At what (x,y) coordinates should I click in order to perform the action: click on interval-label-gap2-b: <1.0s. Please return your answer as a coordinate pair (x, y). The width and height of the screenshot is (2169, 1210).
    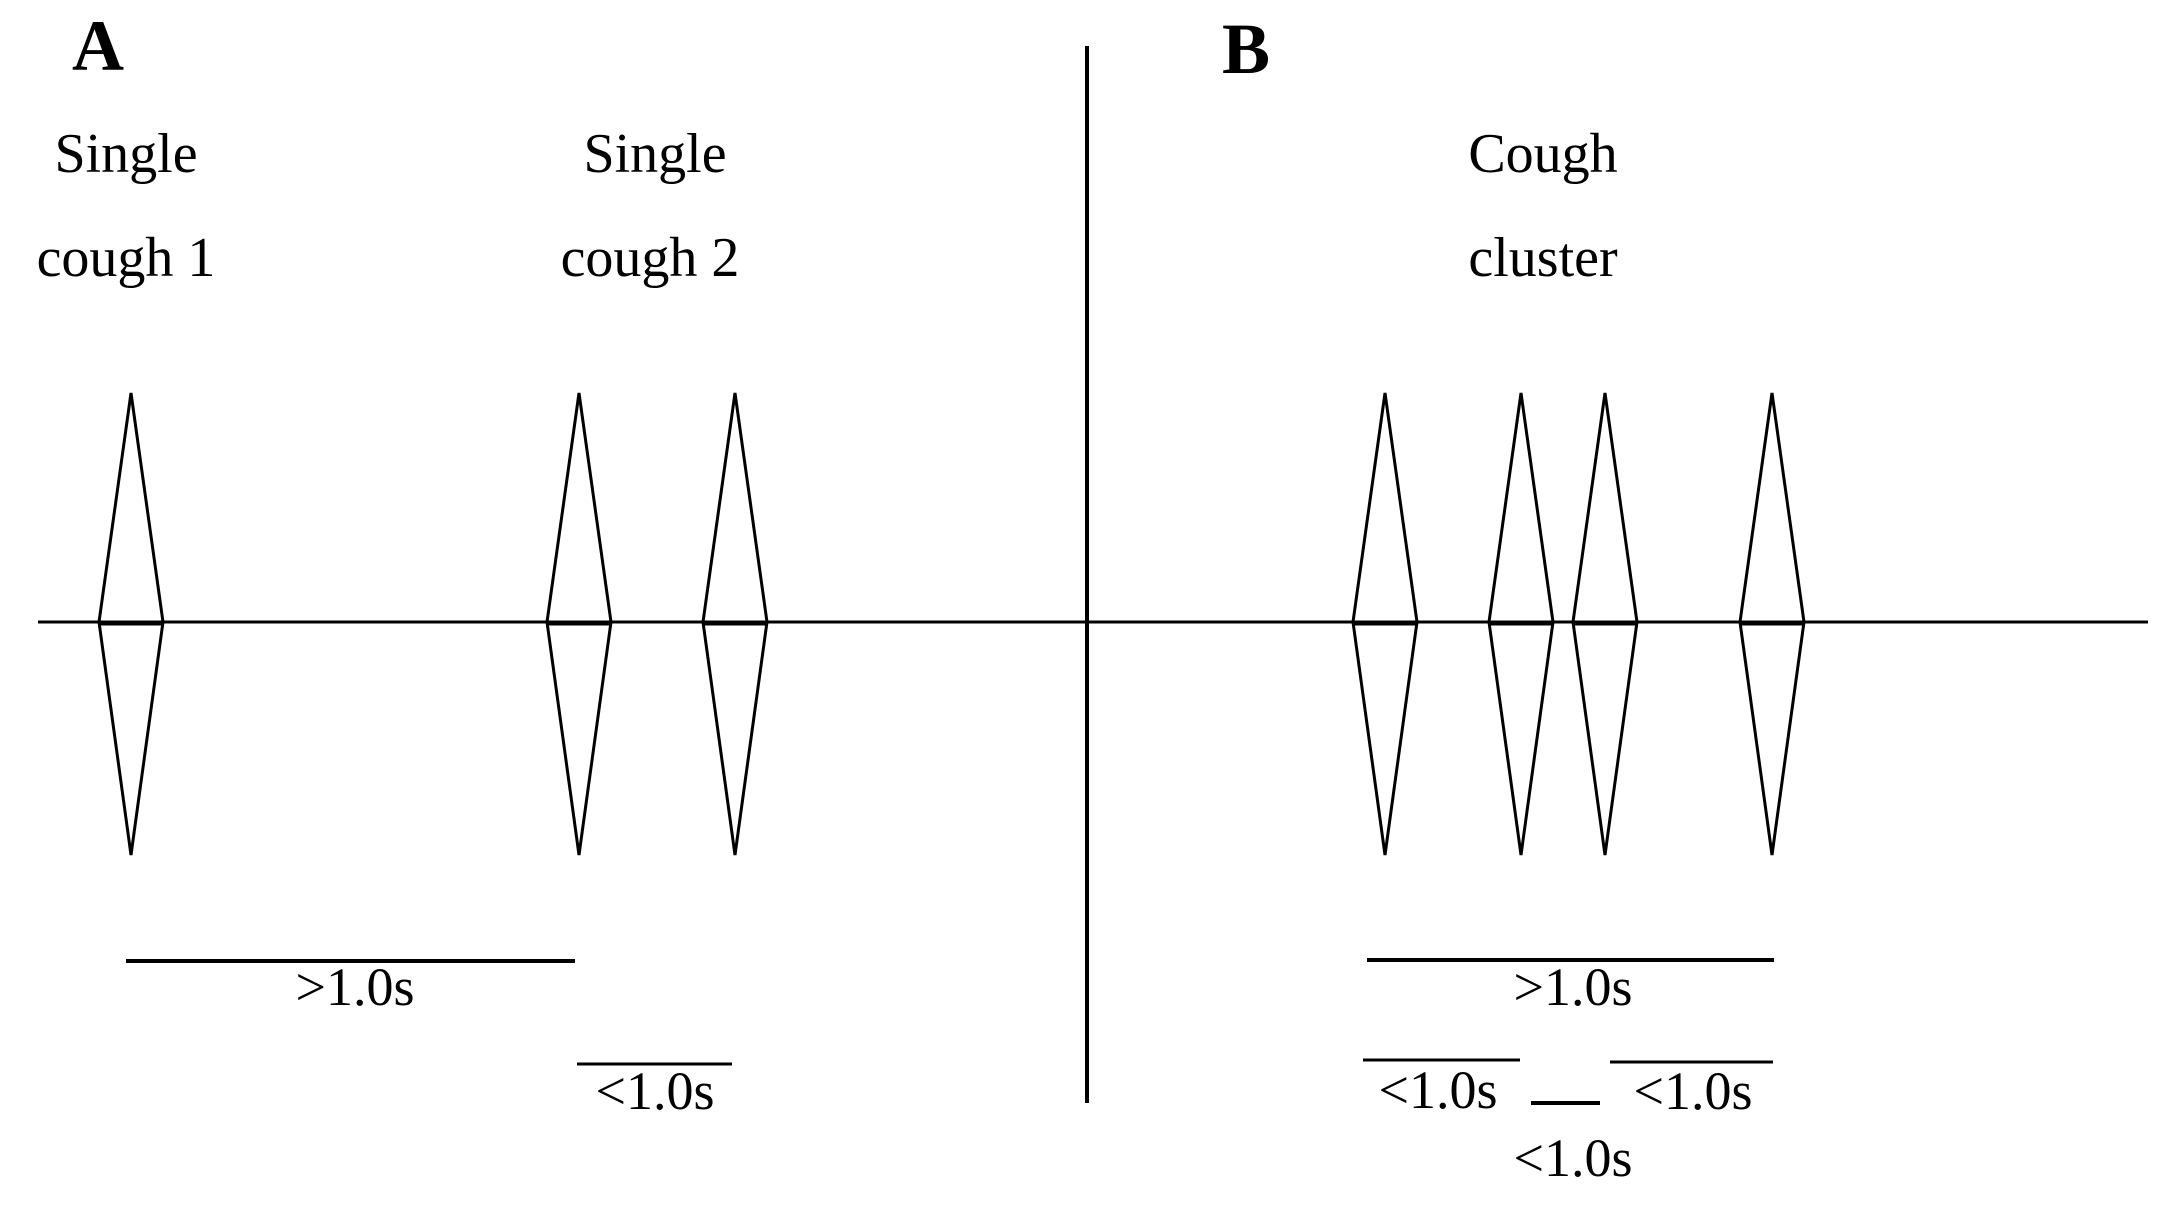
    Looking at the image, I should click on (1693, 1091).